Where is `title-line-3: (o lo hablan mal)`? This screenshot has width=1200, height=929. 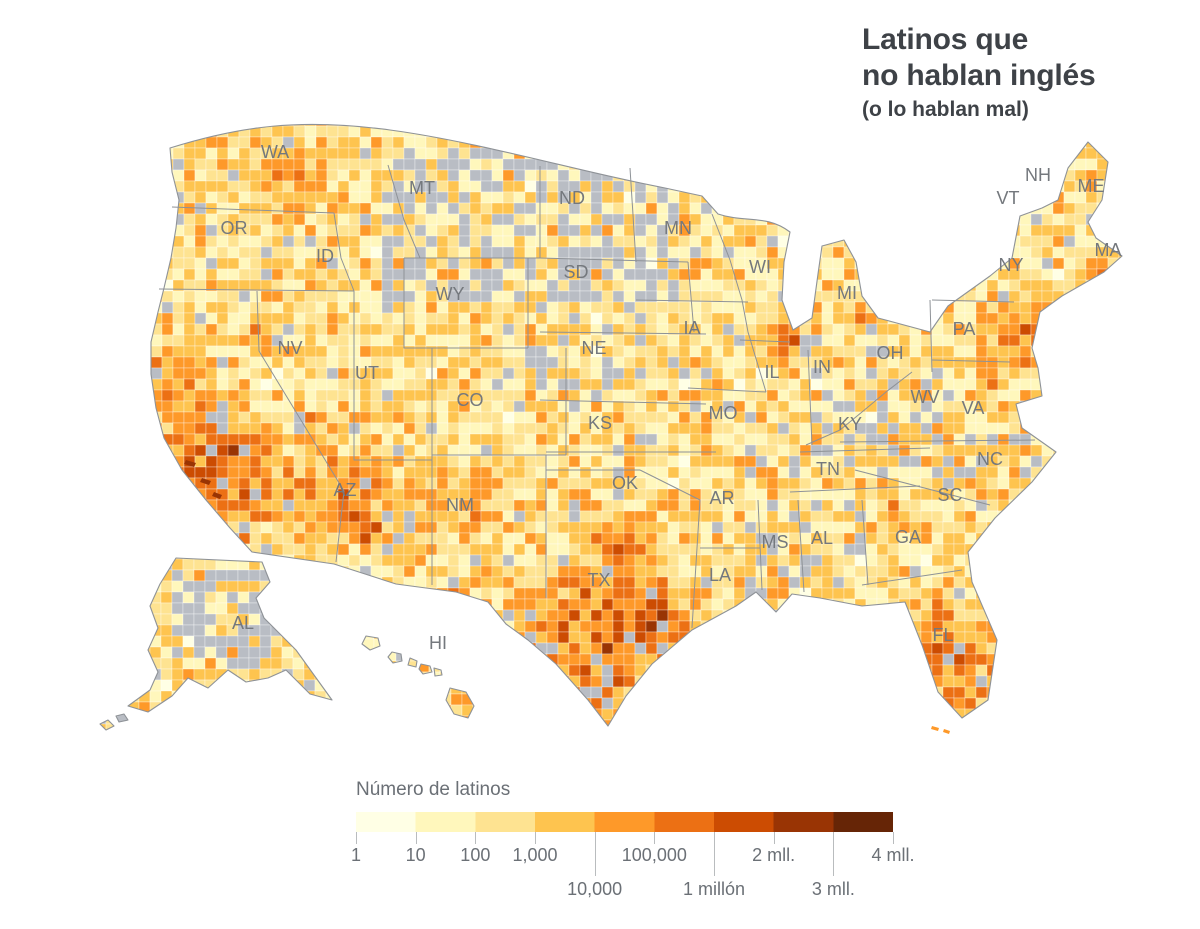
title-line-3: (o lo hablan mal) is located at coordinates (945, 109).